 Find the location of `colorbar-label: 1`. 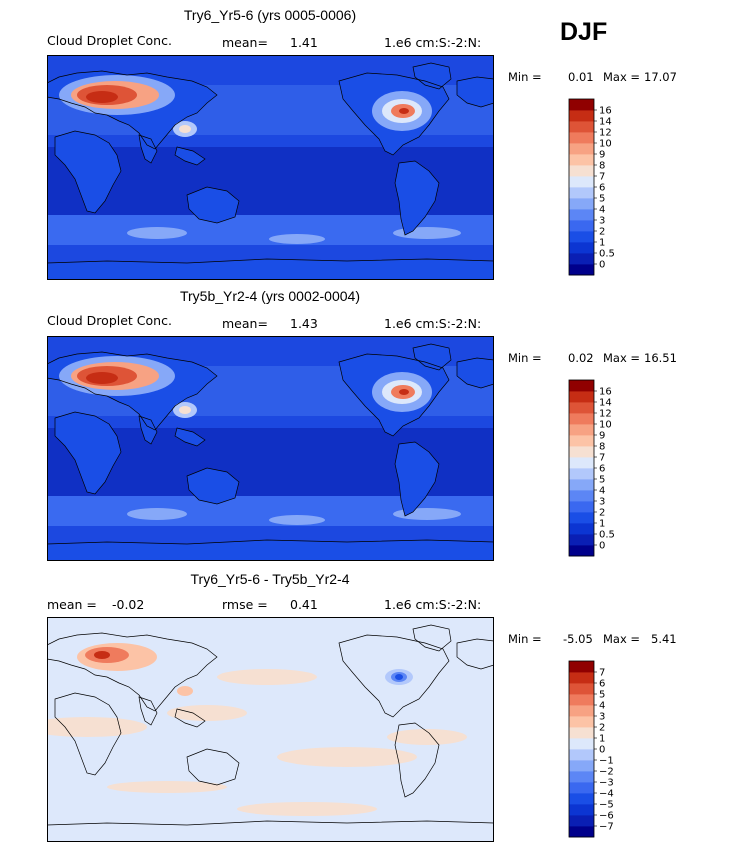

colorbar-label: 1 is located at coordinates (602, 243).